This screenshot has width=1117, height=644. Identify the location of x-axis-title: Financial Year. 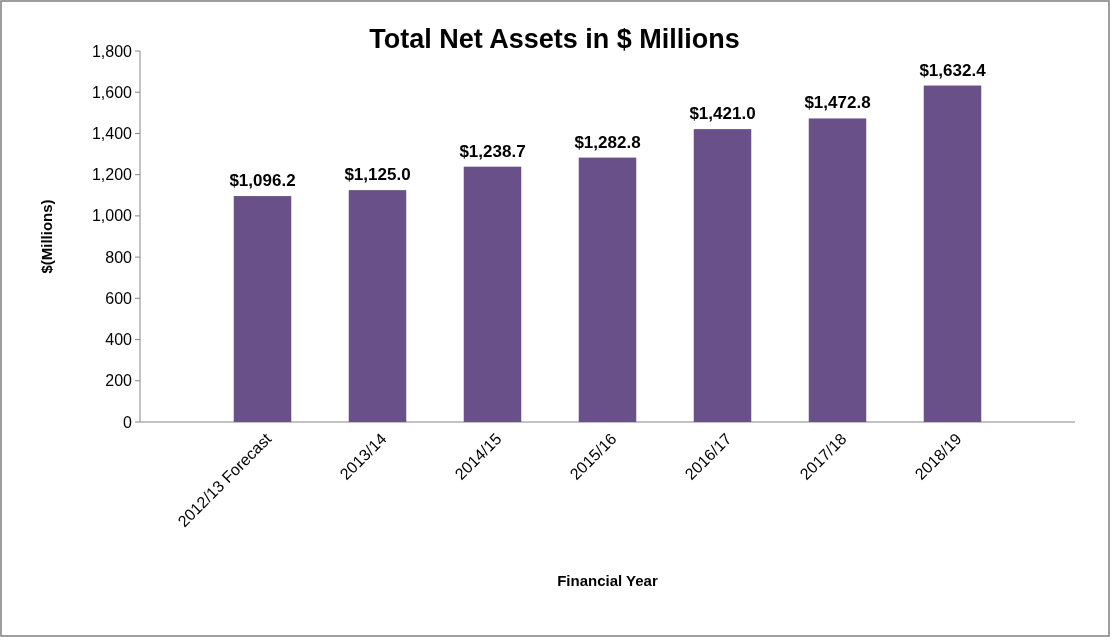
(607, 580).